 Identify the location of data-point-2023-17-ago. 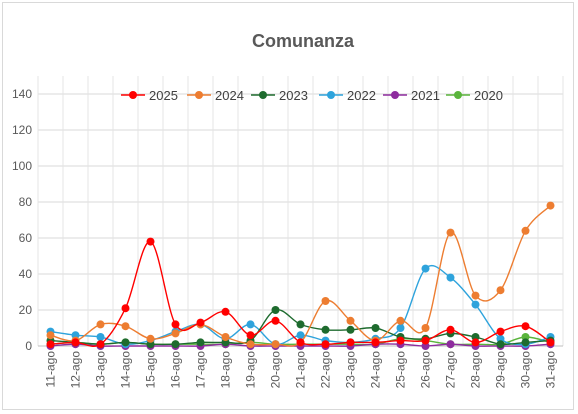
(200, 342).